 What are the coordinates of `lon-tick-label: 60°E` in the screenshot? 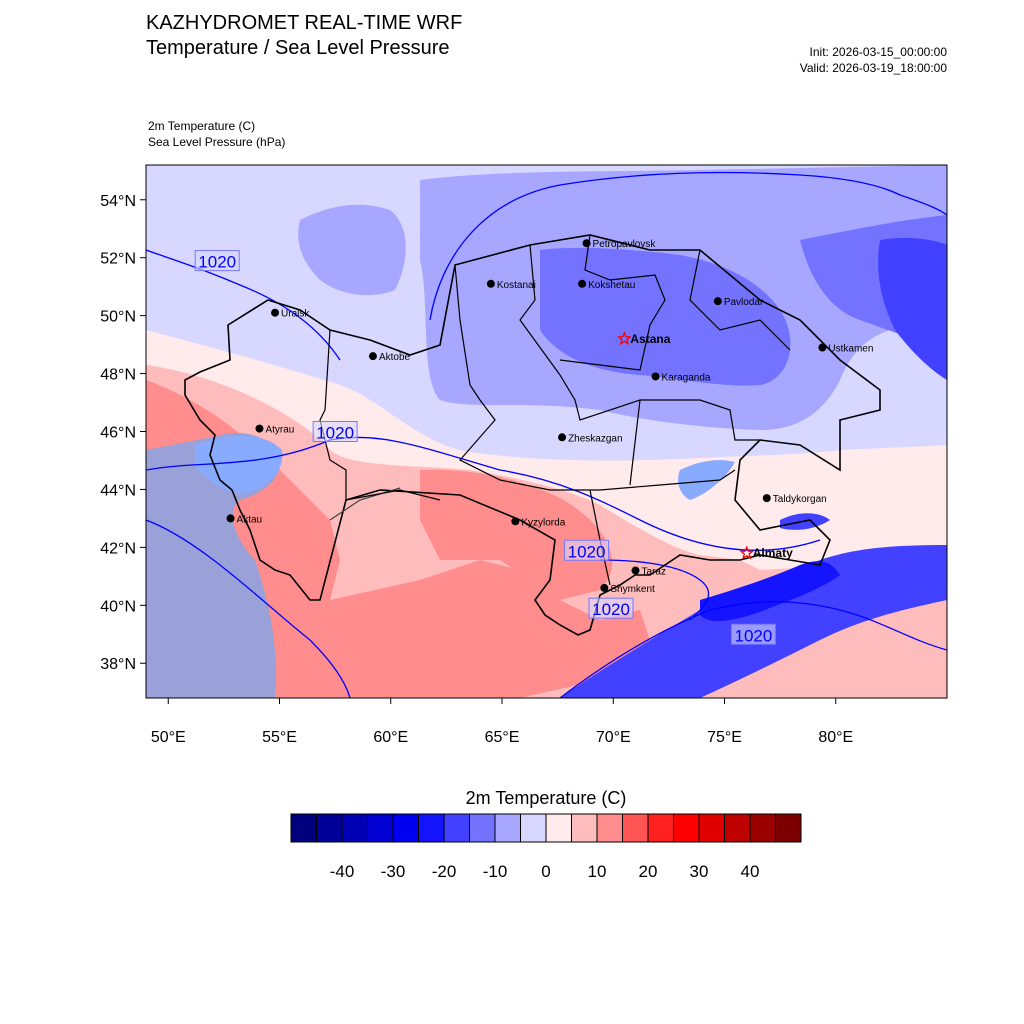 It's located at (390, 737).